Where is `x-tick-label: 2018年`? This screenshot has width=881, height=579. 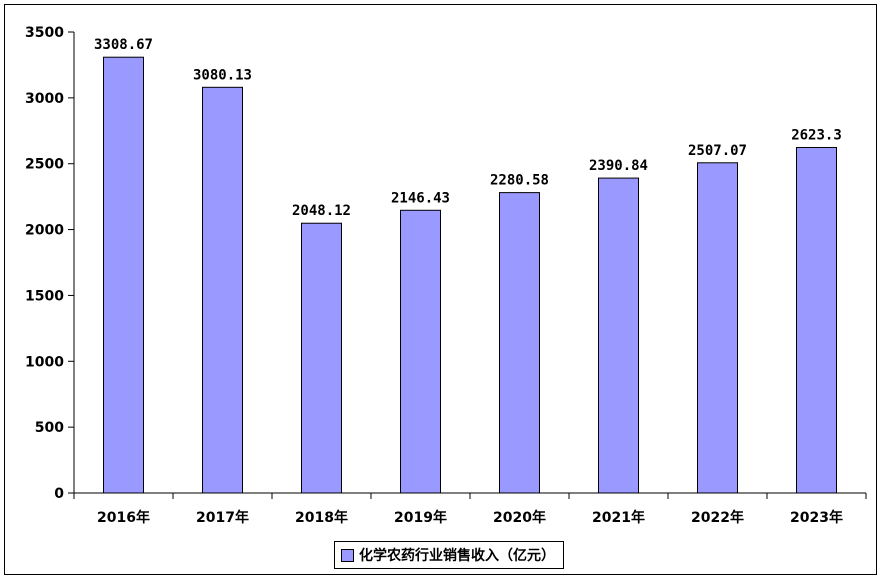
x-tick-label: 2018年 is located at coordinates (321, 517).